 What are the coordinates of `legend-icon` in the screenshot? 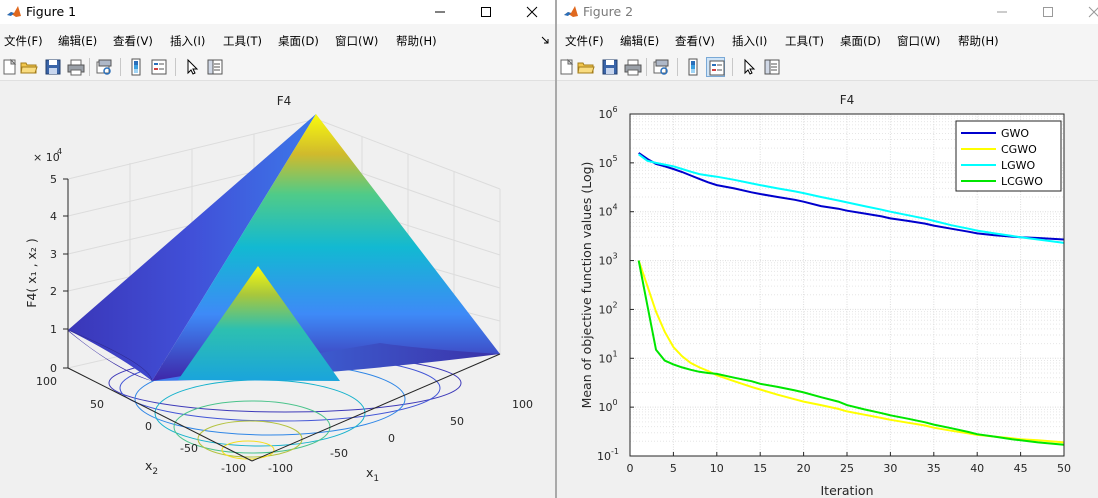 It's located at (717, 68).